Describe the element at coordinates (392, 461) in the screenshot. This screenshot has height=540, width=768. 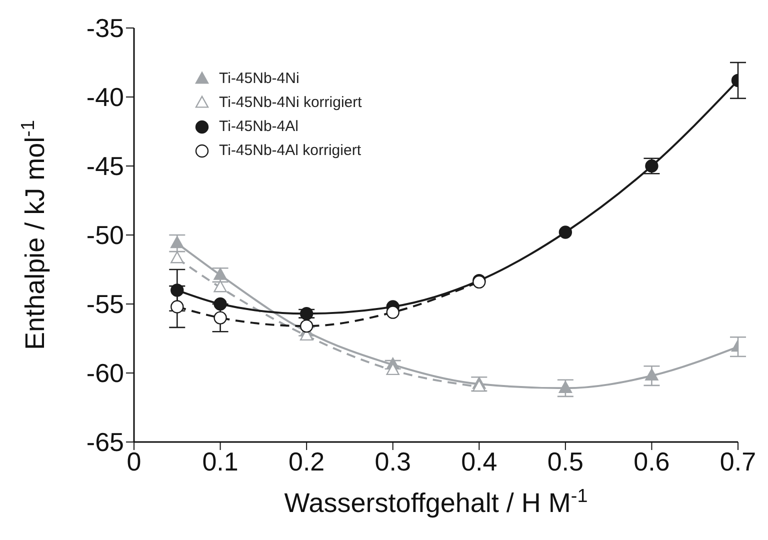
I see `x-tick-label: 0.3` at that location.